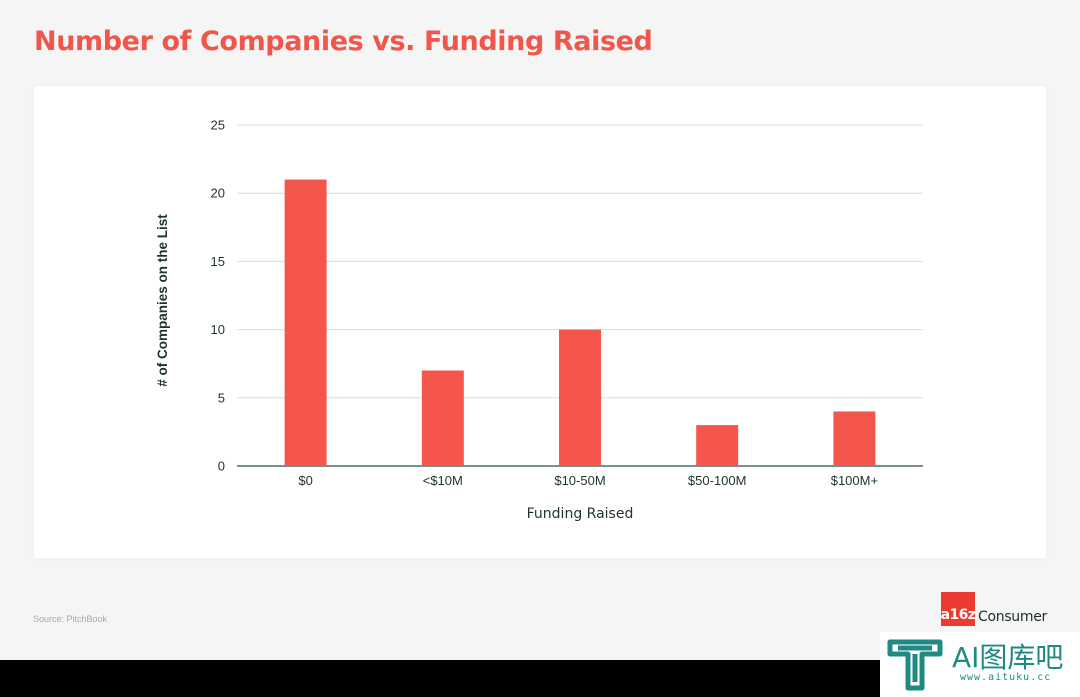 The width and height of the screenshot is (1080, 697). Describe the element at coordinates (305, 480) in the screenshot. I see `x-tick-label: $0` at that location.